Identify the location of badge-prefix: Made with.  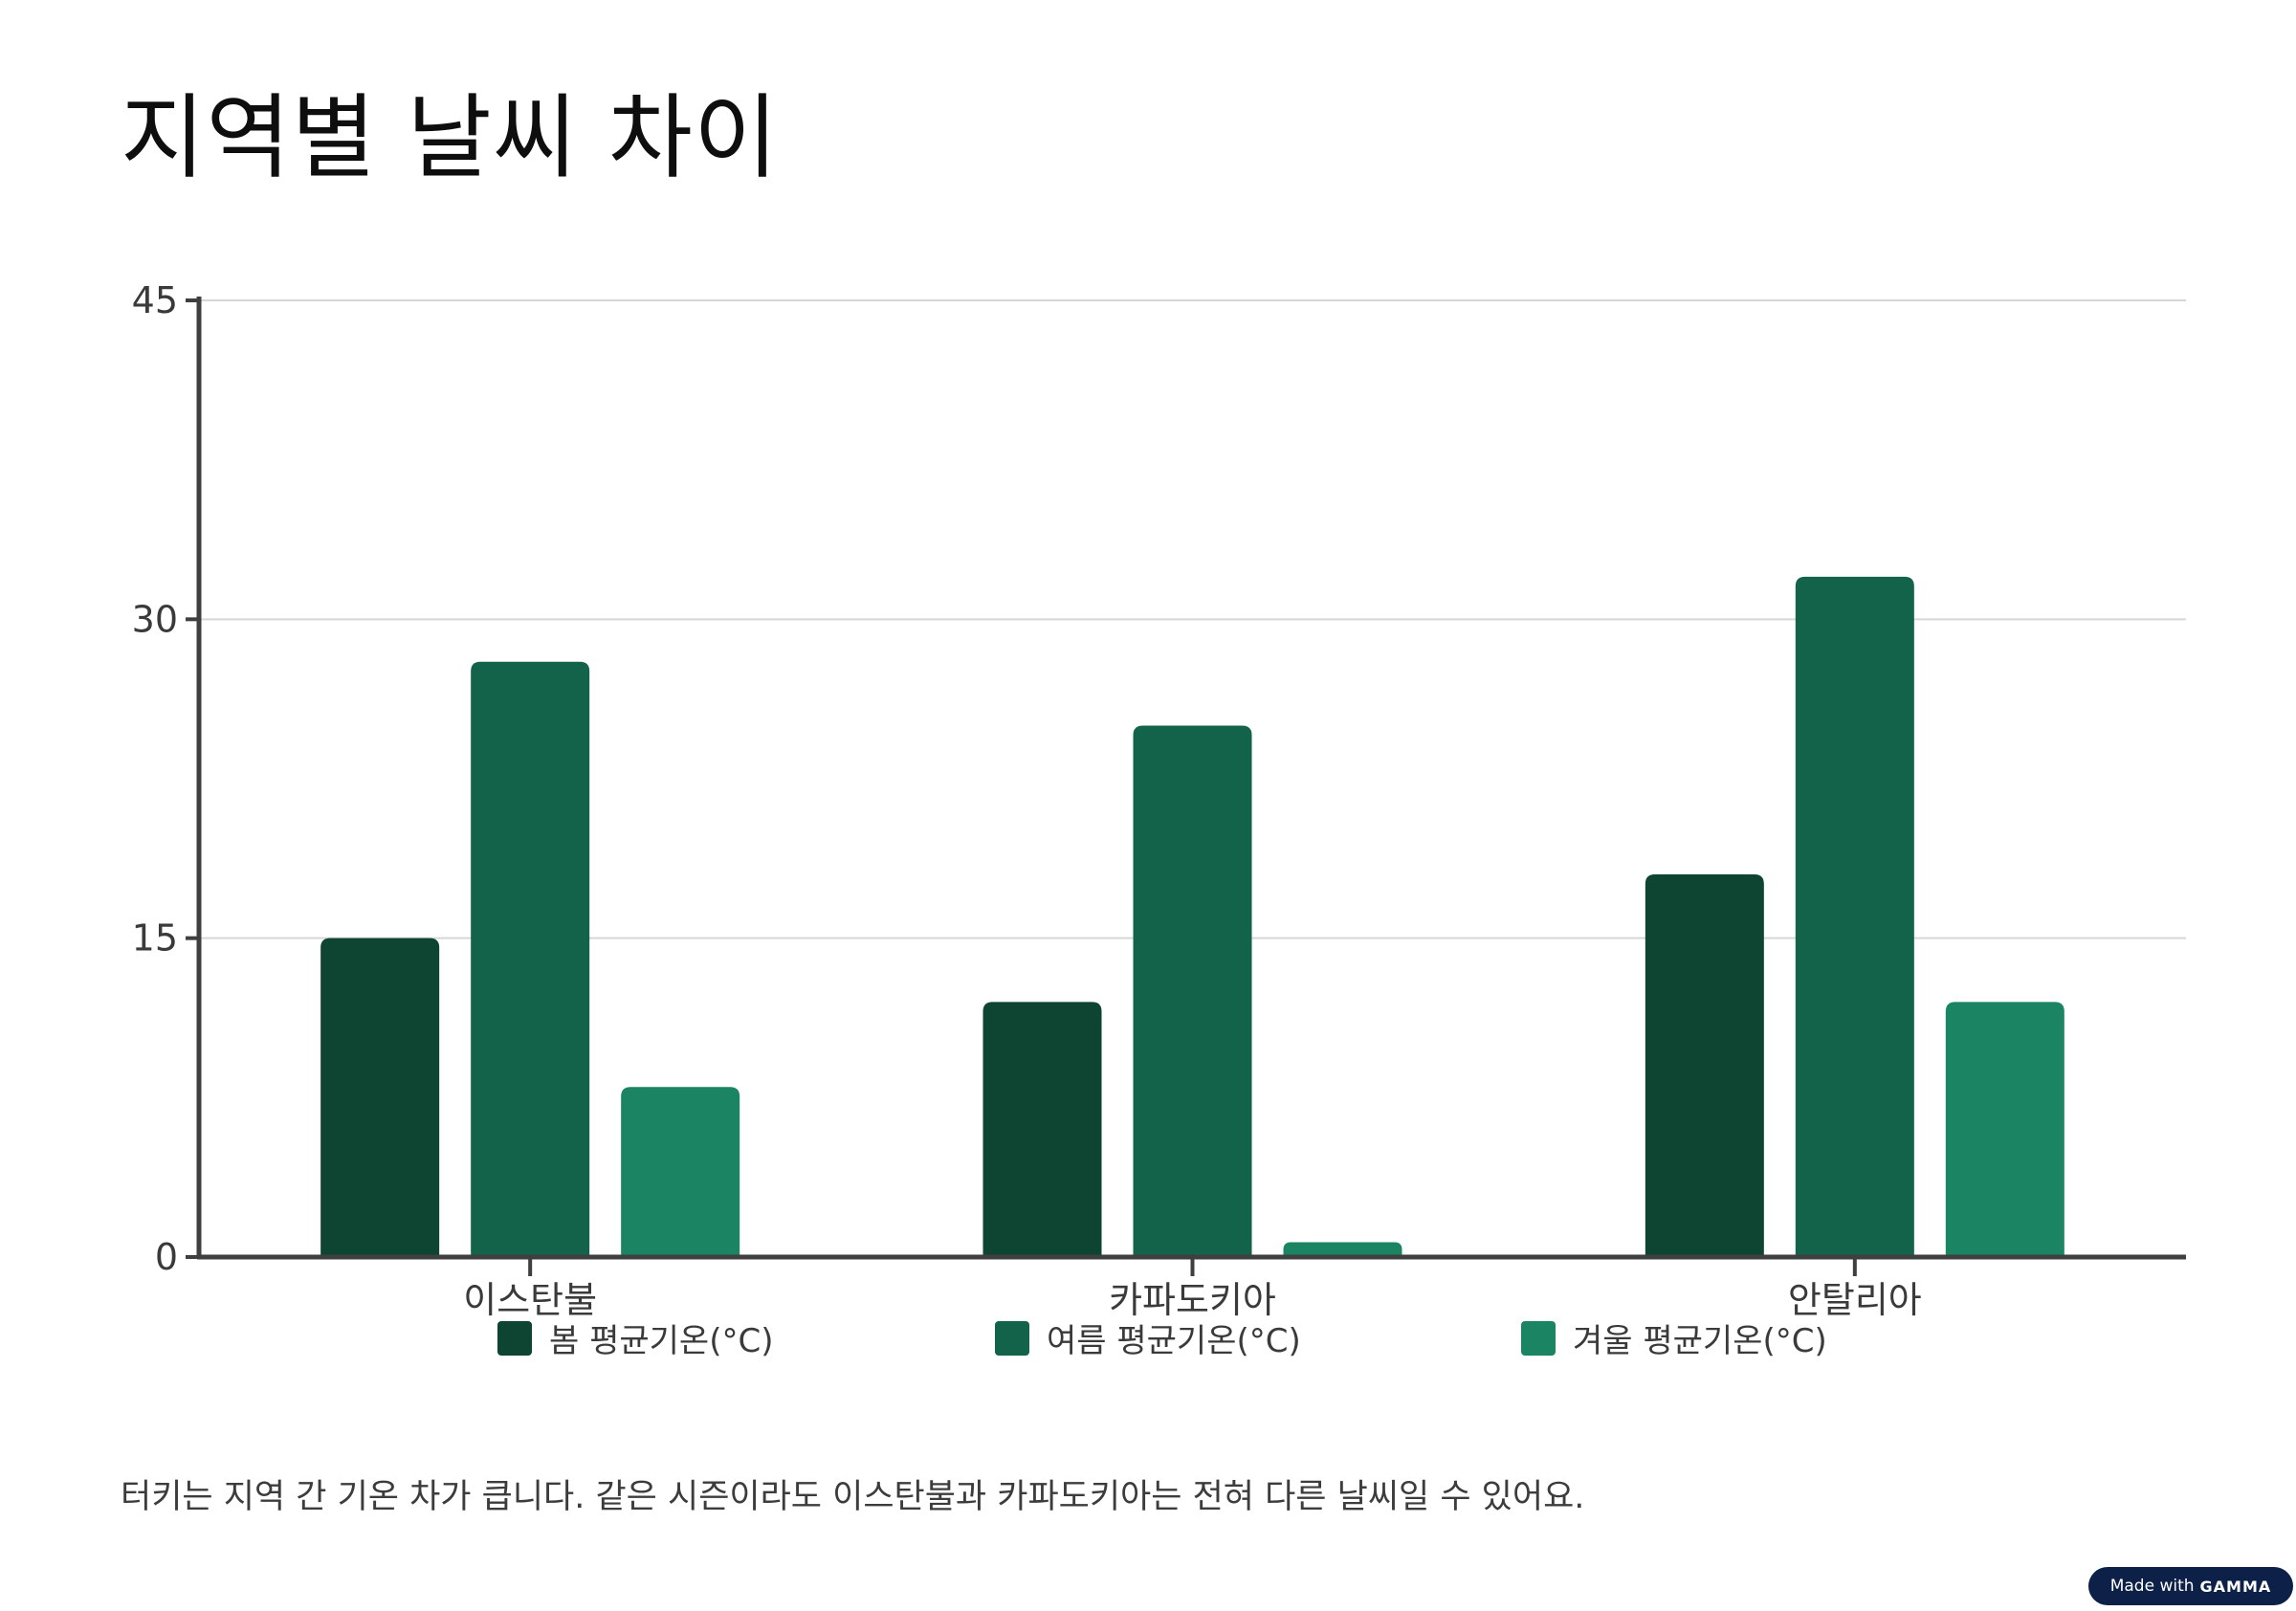
(2152, 1586).